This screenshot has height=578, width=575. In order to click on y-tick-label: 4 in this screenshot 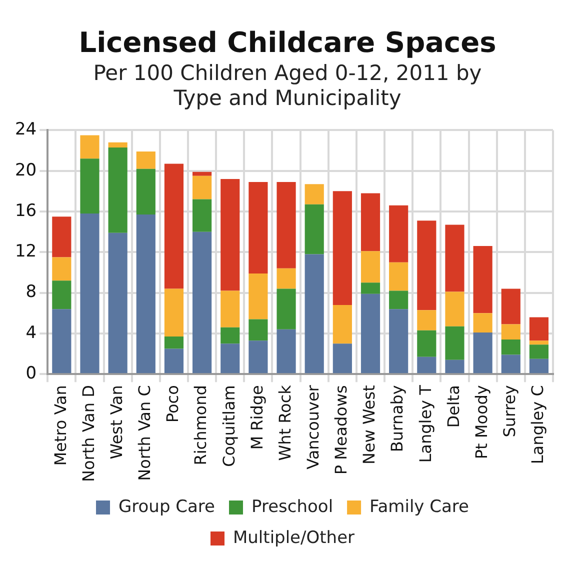, I will do `click(31, 333)`.